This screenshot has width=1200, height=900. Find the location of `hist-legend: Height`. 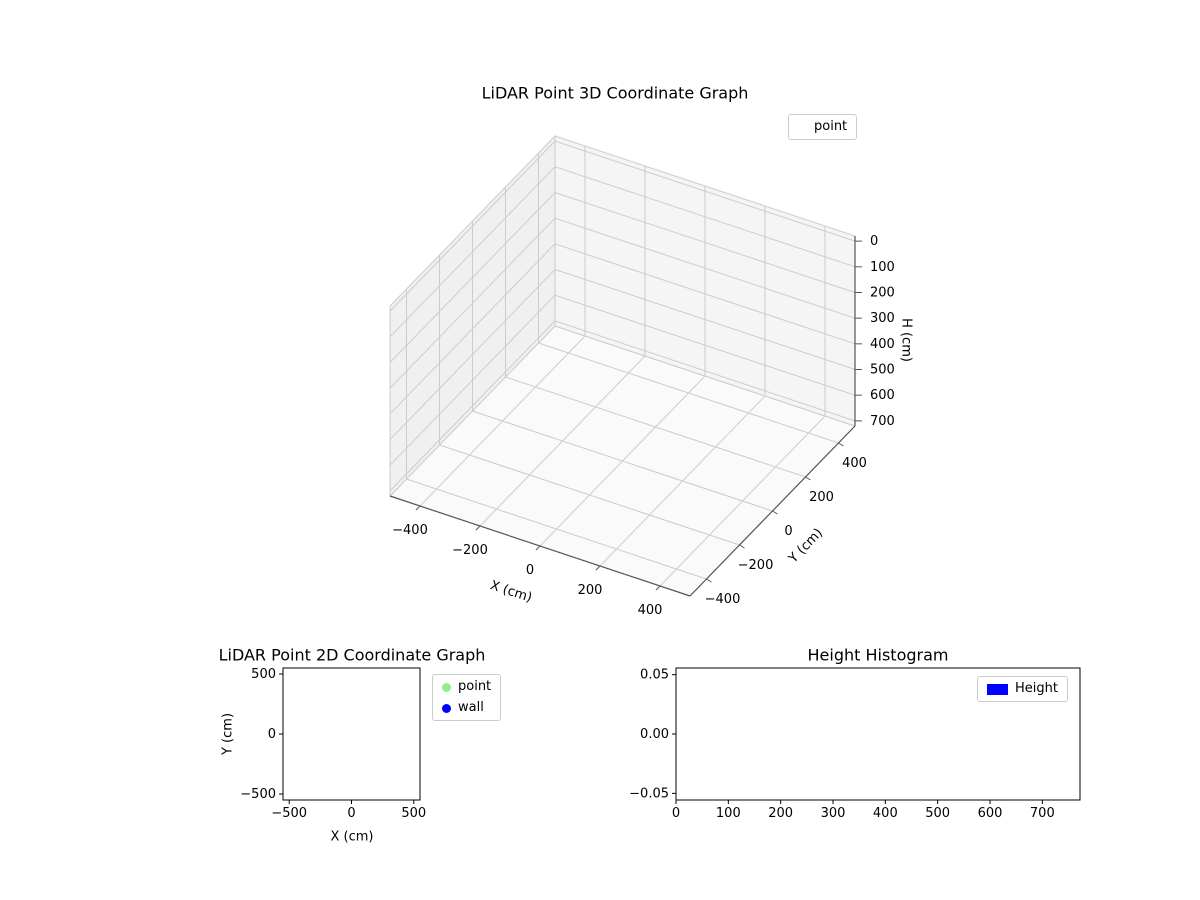

hist-legend: Height is located at coordinates (1022, 689).